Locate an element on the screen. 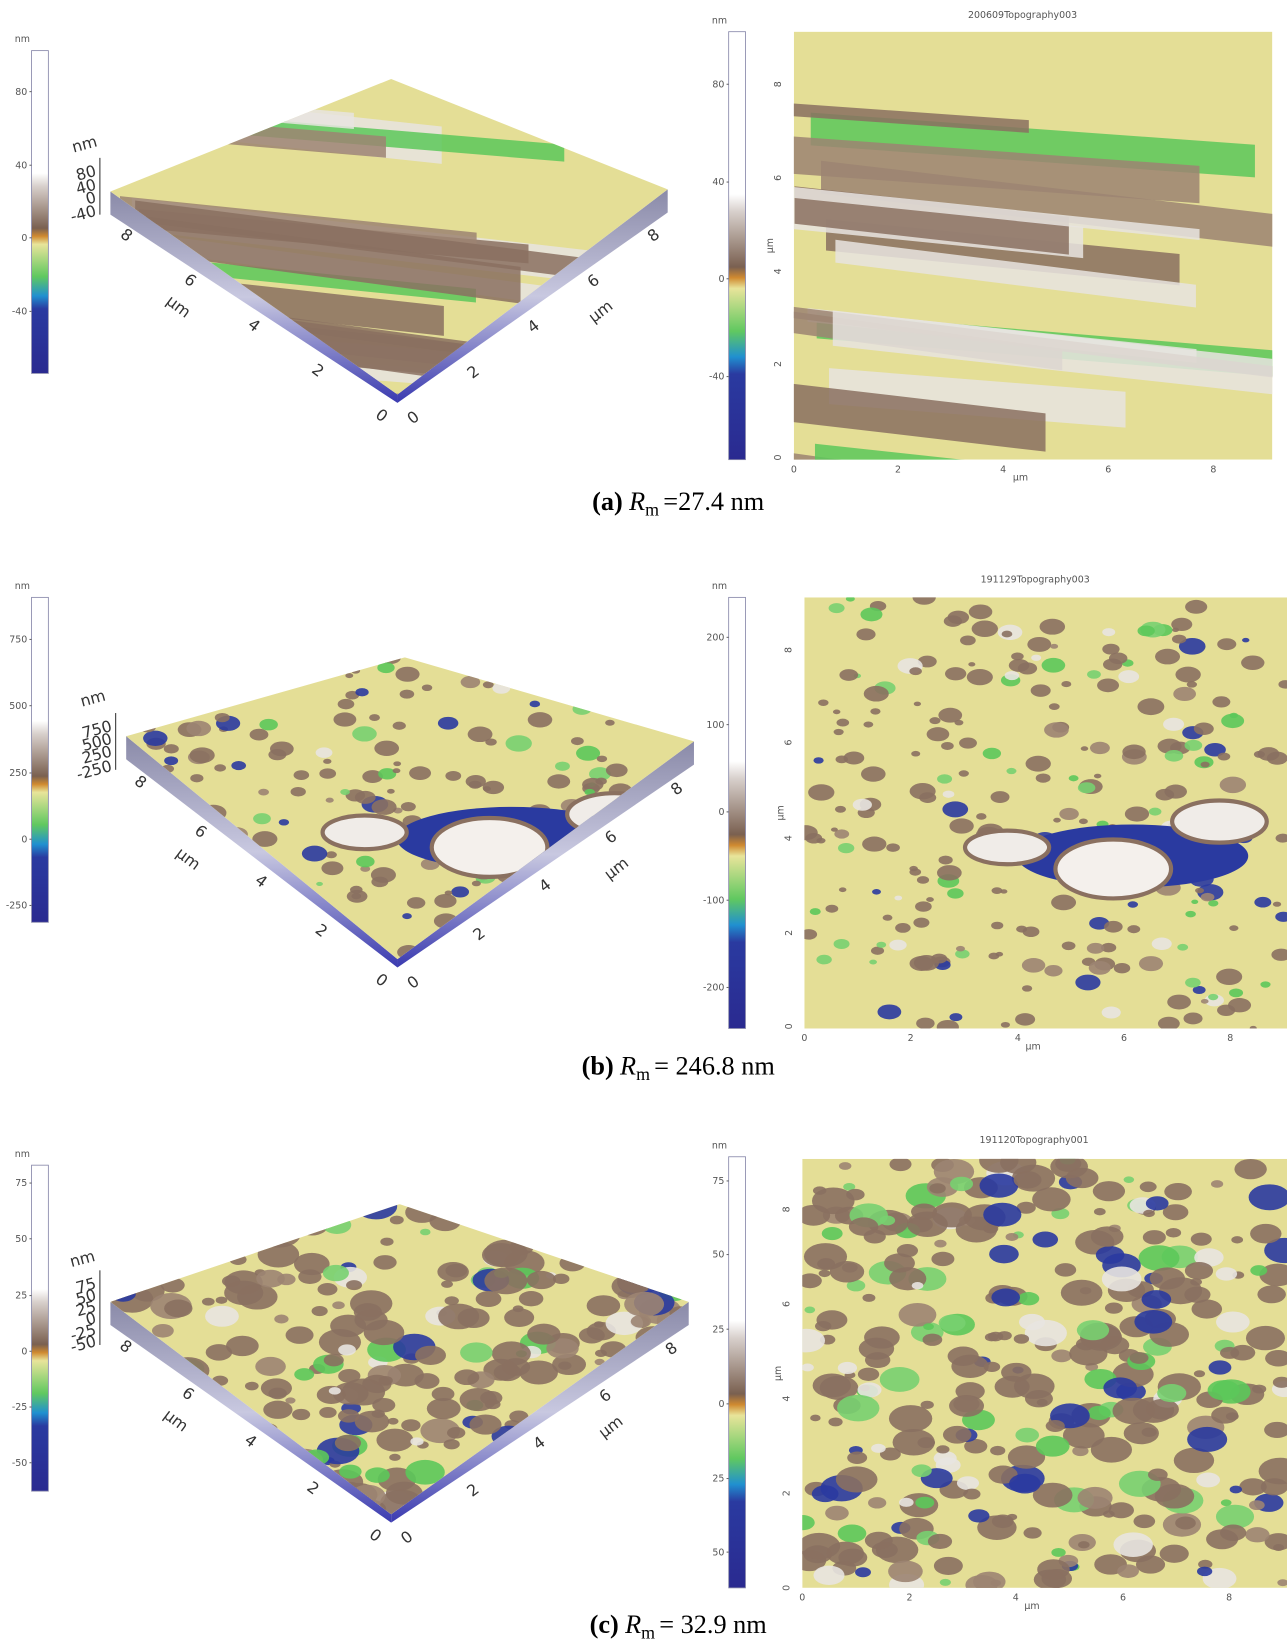  map-y-tick-label: 6 is located at coordinates (778, 178).